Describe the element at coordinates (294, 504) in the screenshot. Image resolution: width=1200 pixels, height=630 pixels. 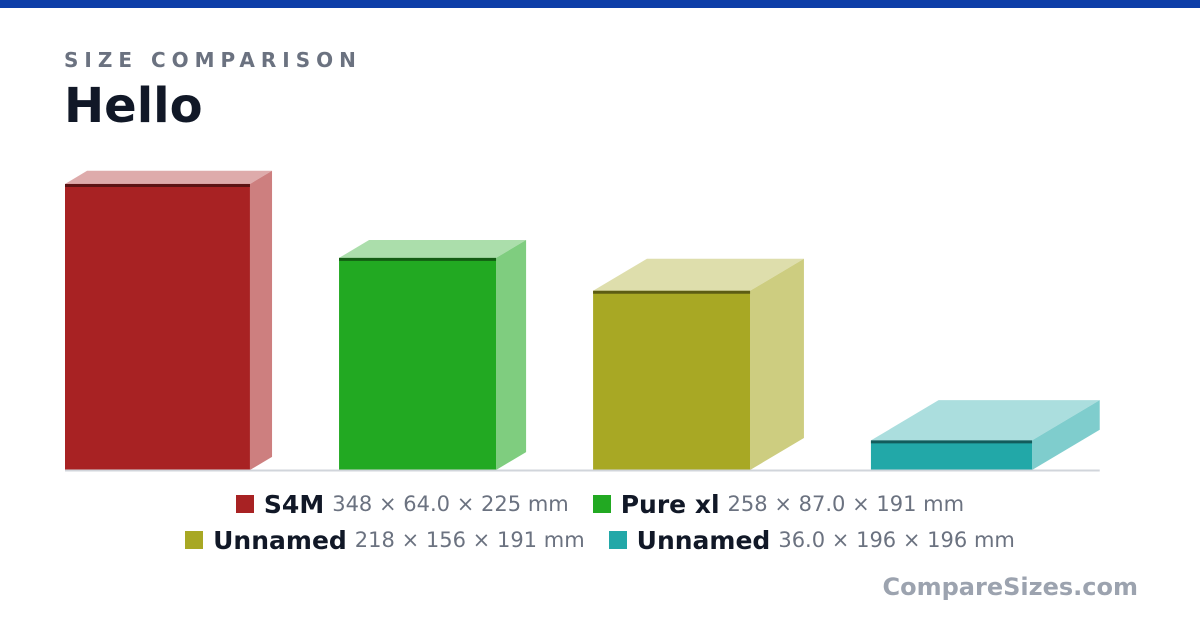
I see `legend-name: S4M` at that location.